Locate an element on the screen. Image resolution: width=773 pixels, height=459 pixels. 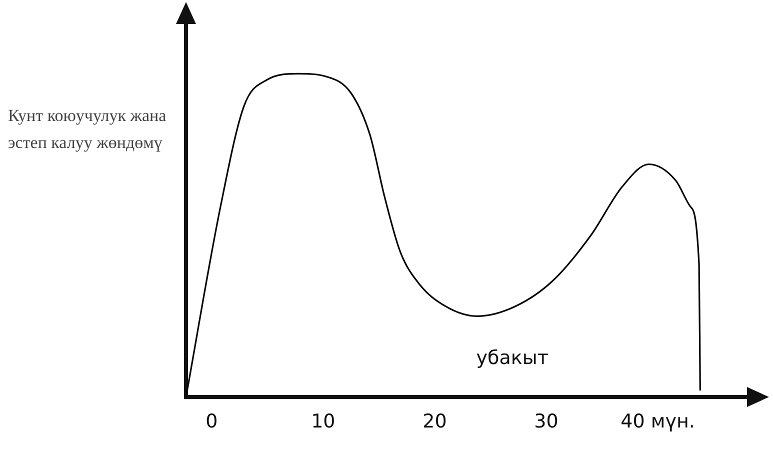
x-axis-title: убакыт is located at coordinates (512, 358).